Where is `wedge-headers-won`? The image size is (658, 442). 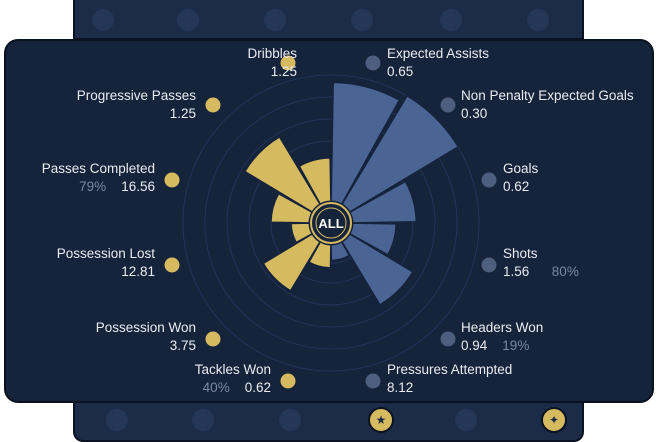 wedge-headers-won is located at coordinates (377, 269).